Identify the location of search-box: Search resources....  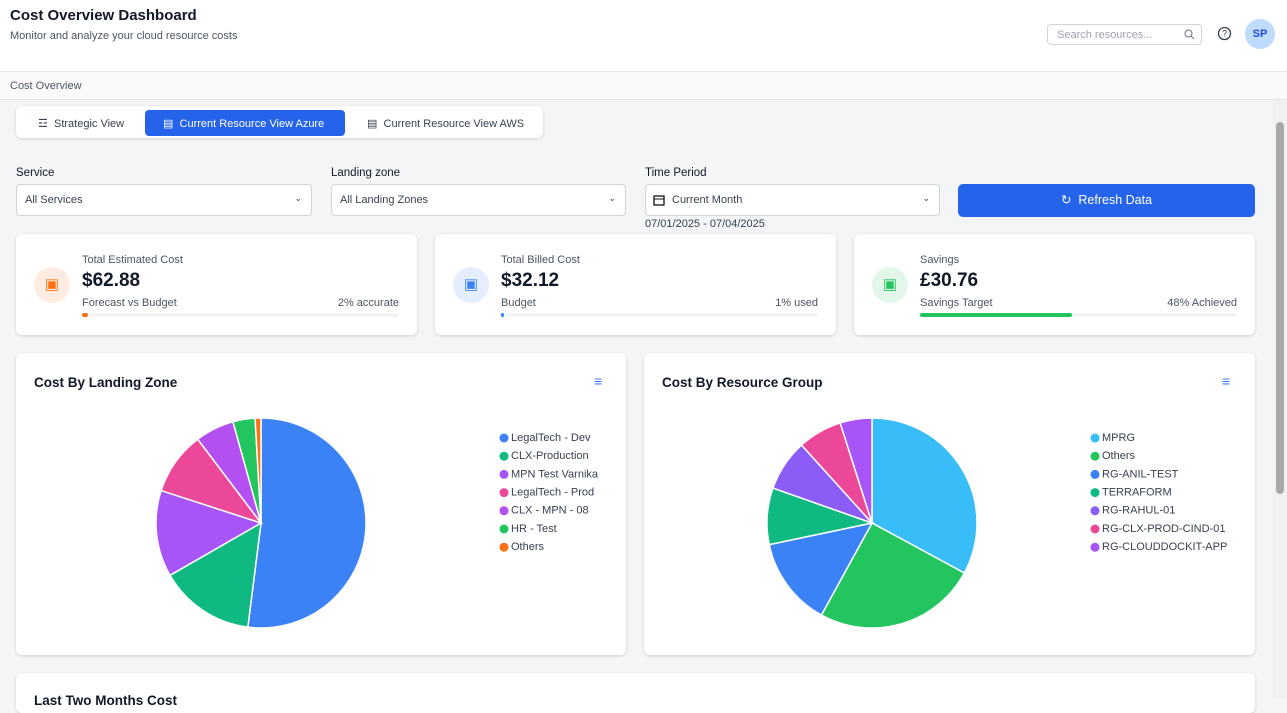
(1124, 34).